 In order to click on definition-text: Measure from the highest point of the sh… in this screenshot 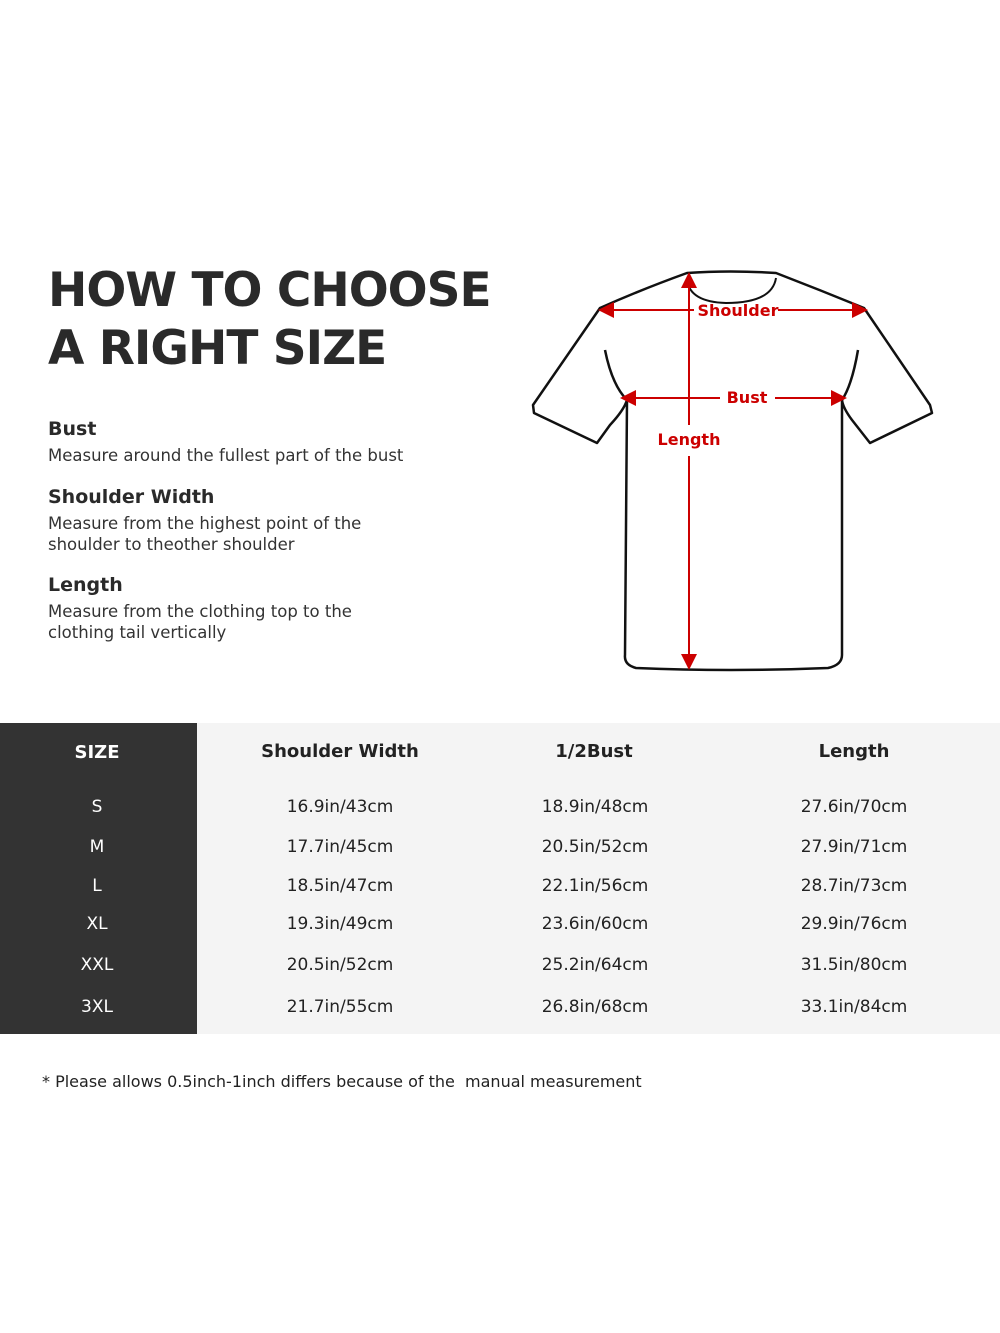, I will do `click(205, 534)`.